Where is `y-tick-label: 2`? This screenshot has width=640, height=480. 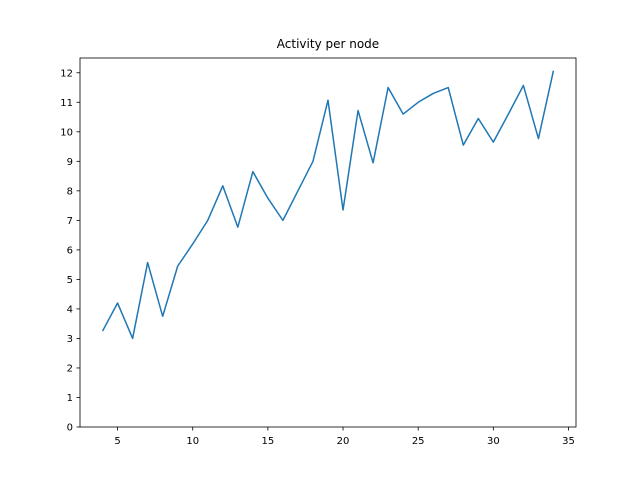 y-tick-label: 2 is located at coordinates (70, 368).